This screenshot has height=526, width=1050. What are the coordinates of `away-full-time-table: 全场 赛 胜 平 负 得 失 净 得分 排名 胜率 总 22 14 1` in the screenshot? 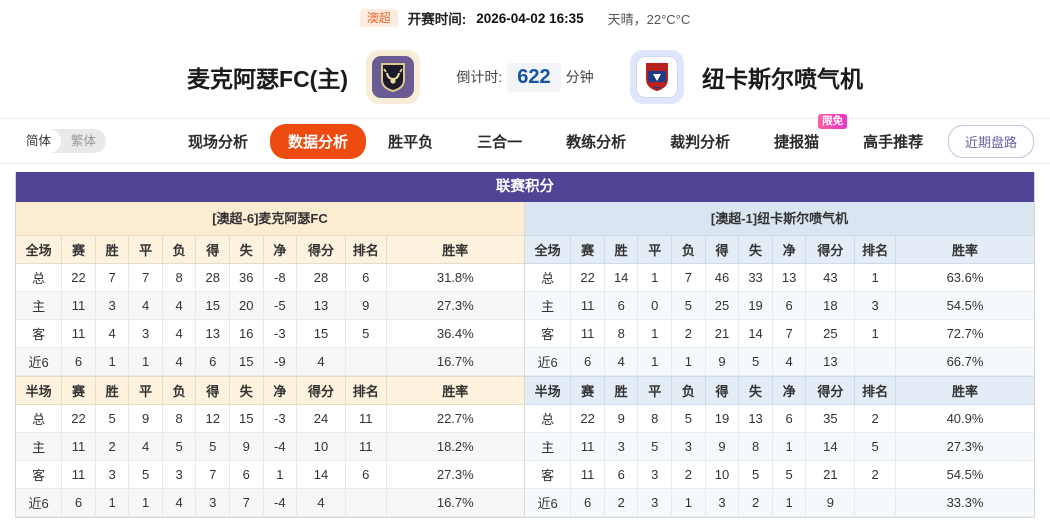 It's located at (779, 305).